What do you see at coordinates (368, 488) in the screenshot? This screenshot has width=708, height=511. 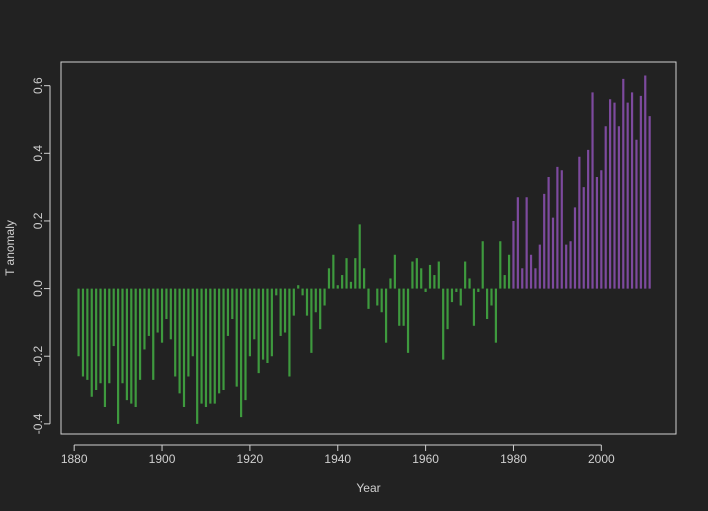 I see `x-axis-title: Year` at bounding box center [368, 488].